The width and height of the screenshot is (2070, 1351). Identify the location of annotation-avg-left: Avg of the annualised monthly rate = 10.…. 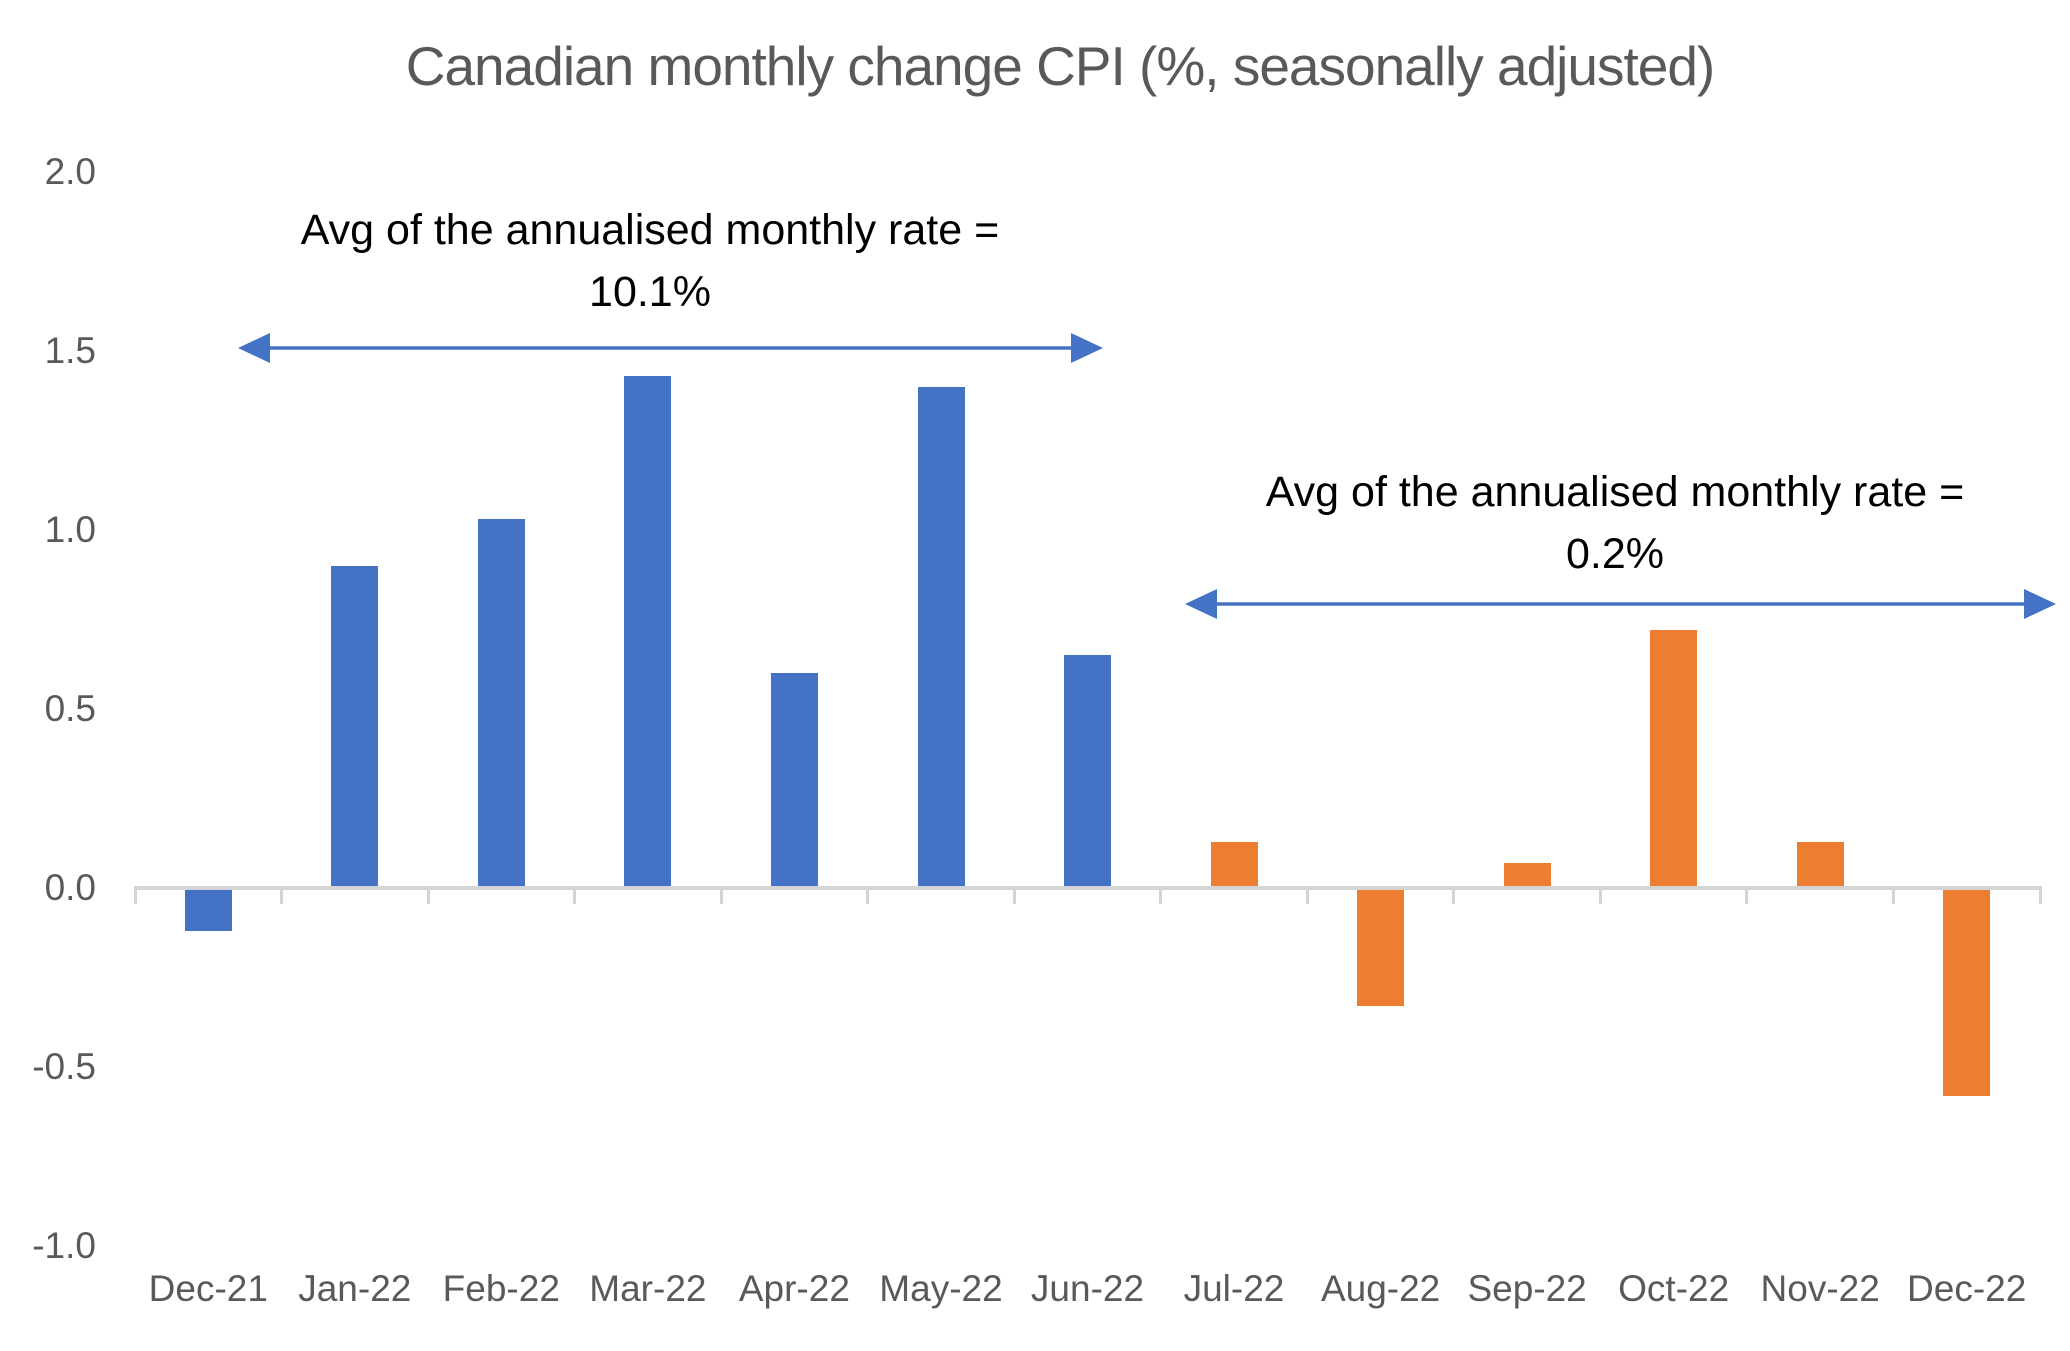
(650, 261).